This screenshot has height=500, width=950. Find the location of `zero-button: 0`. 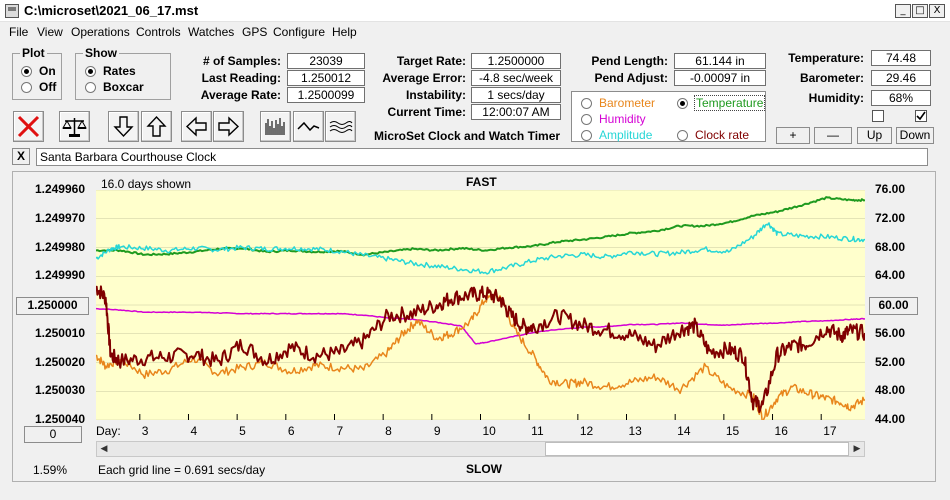

zero-button: 0 is located at coordinates (53, 434).